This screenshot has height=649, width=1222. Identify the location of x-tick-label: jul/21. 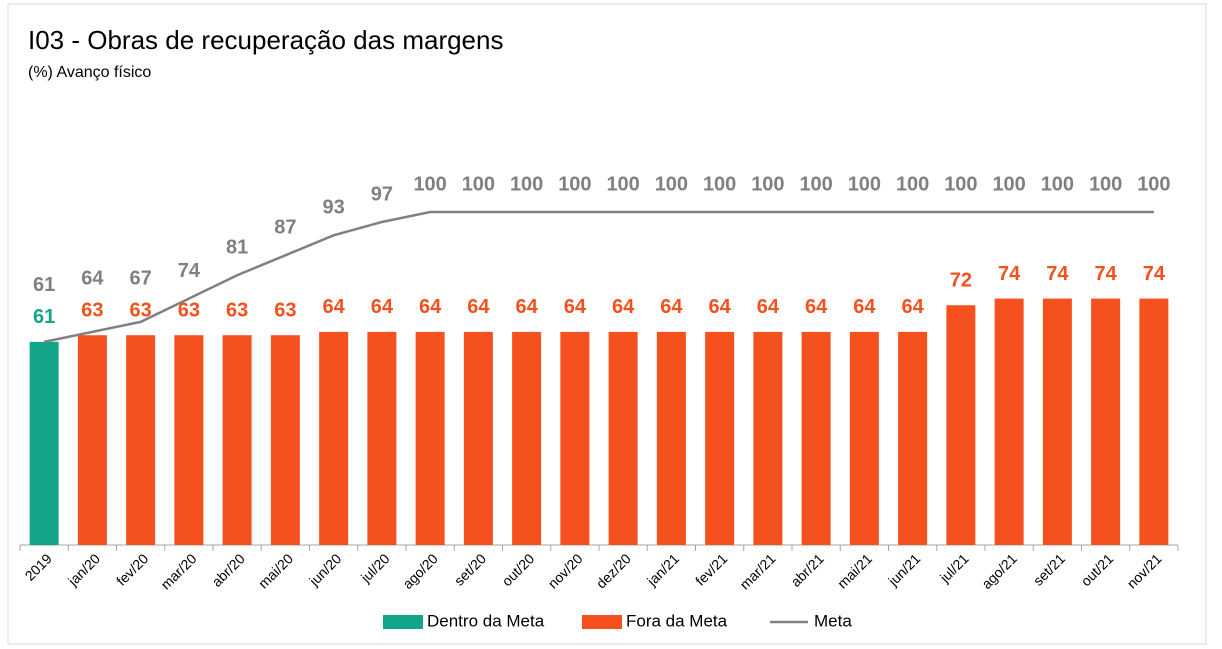
(954, 568).